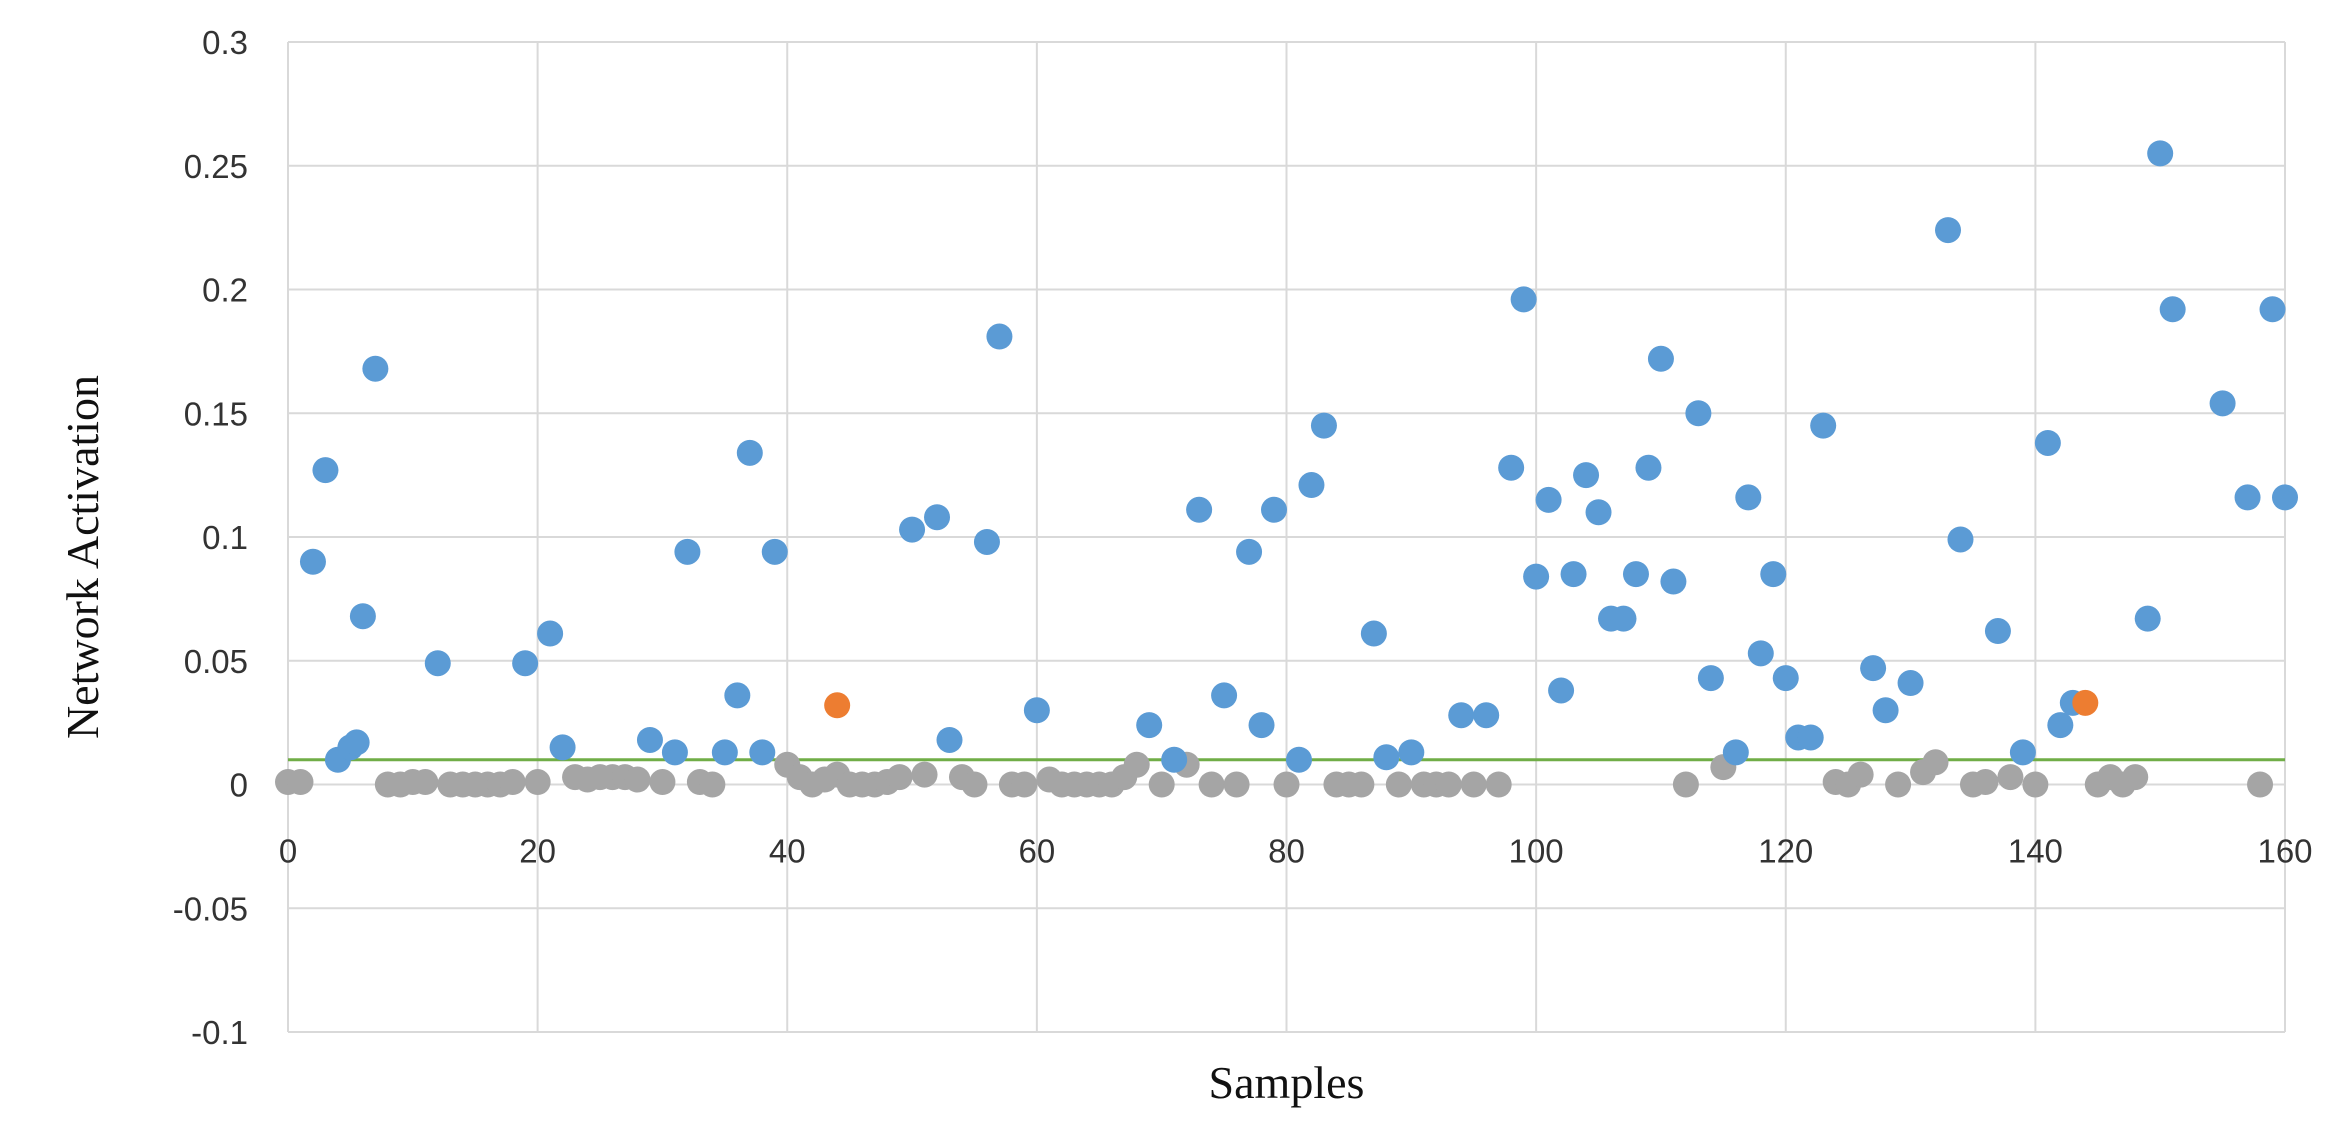 This screenshot has height=1133, width=2341. I want to click on x-tick-label: 100, so click(1536, 851).